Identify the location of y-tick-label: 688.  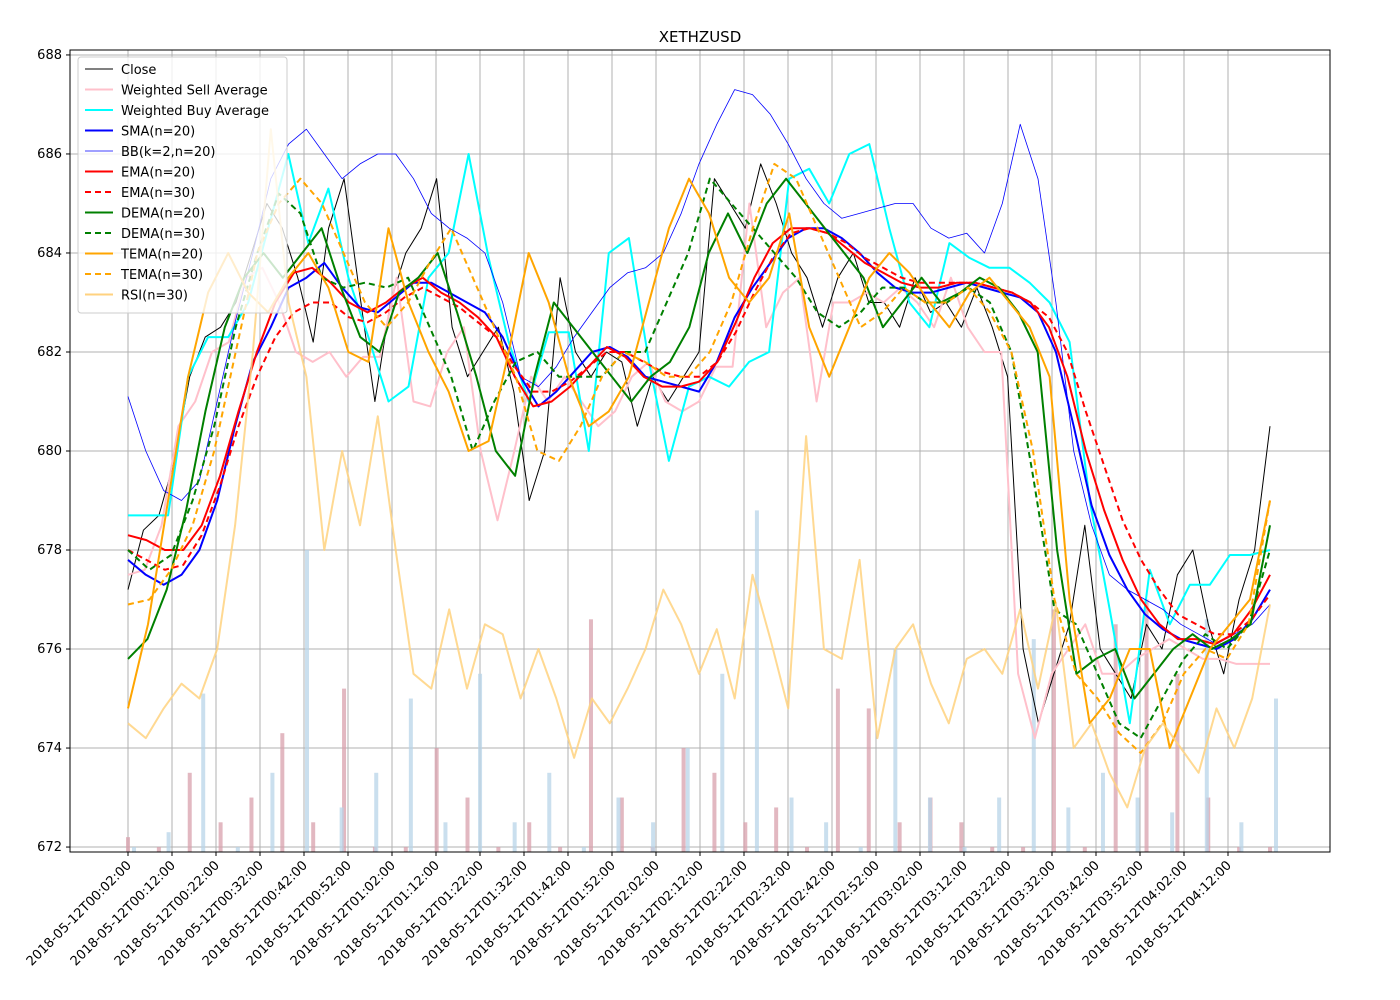
(49, 55).